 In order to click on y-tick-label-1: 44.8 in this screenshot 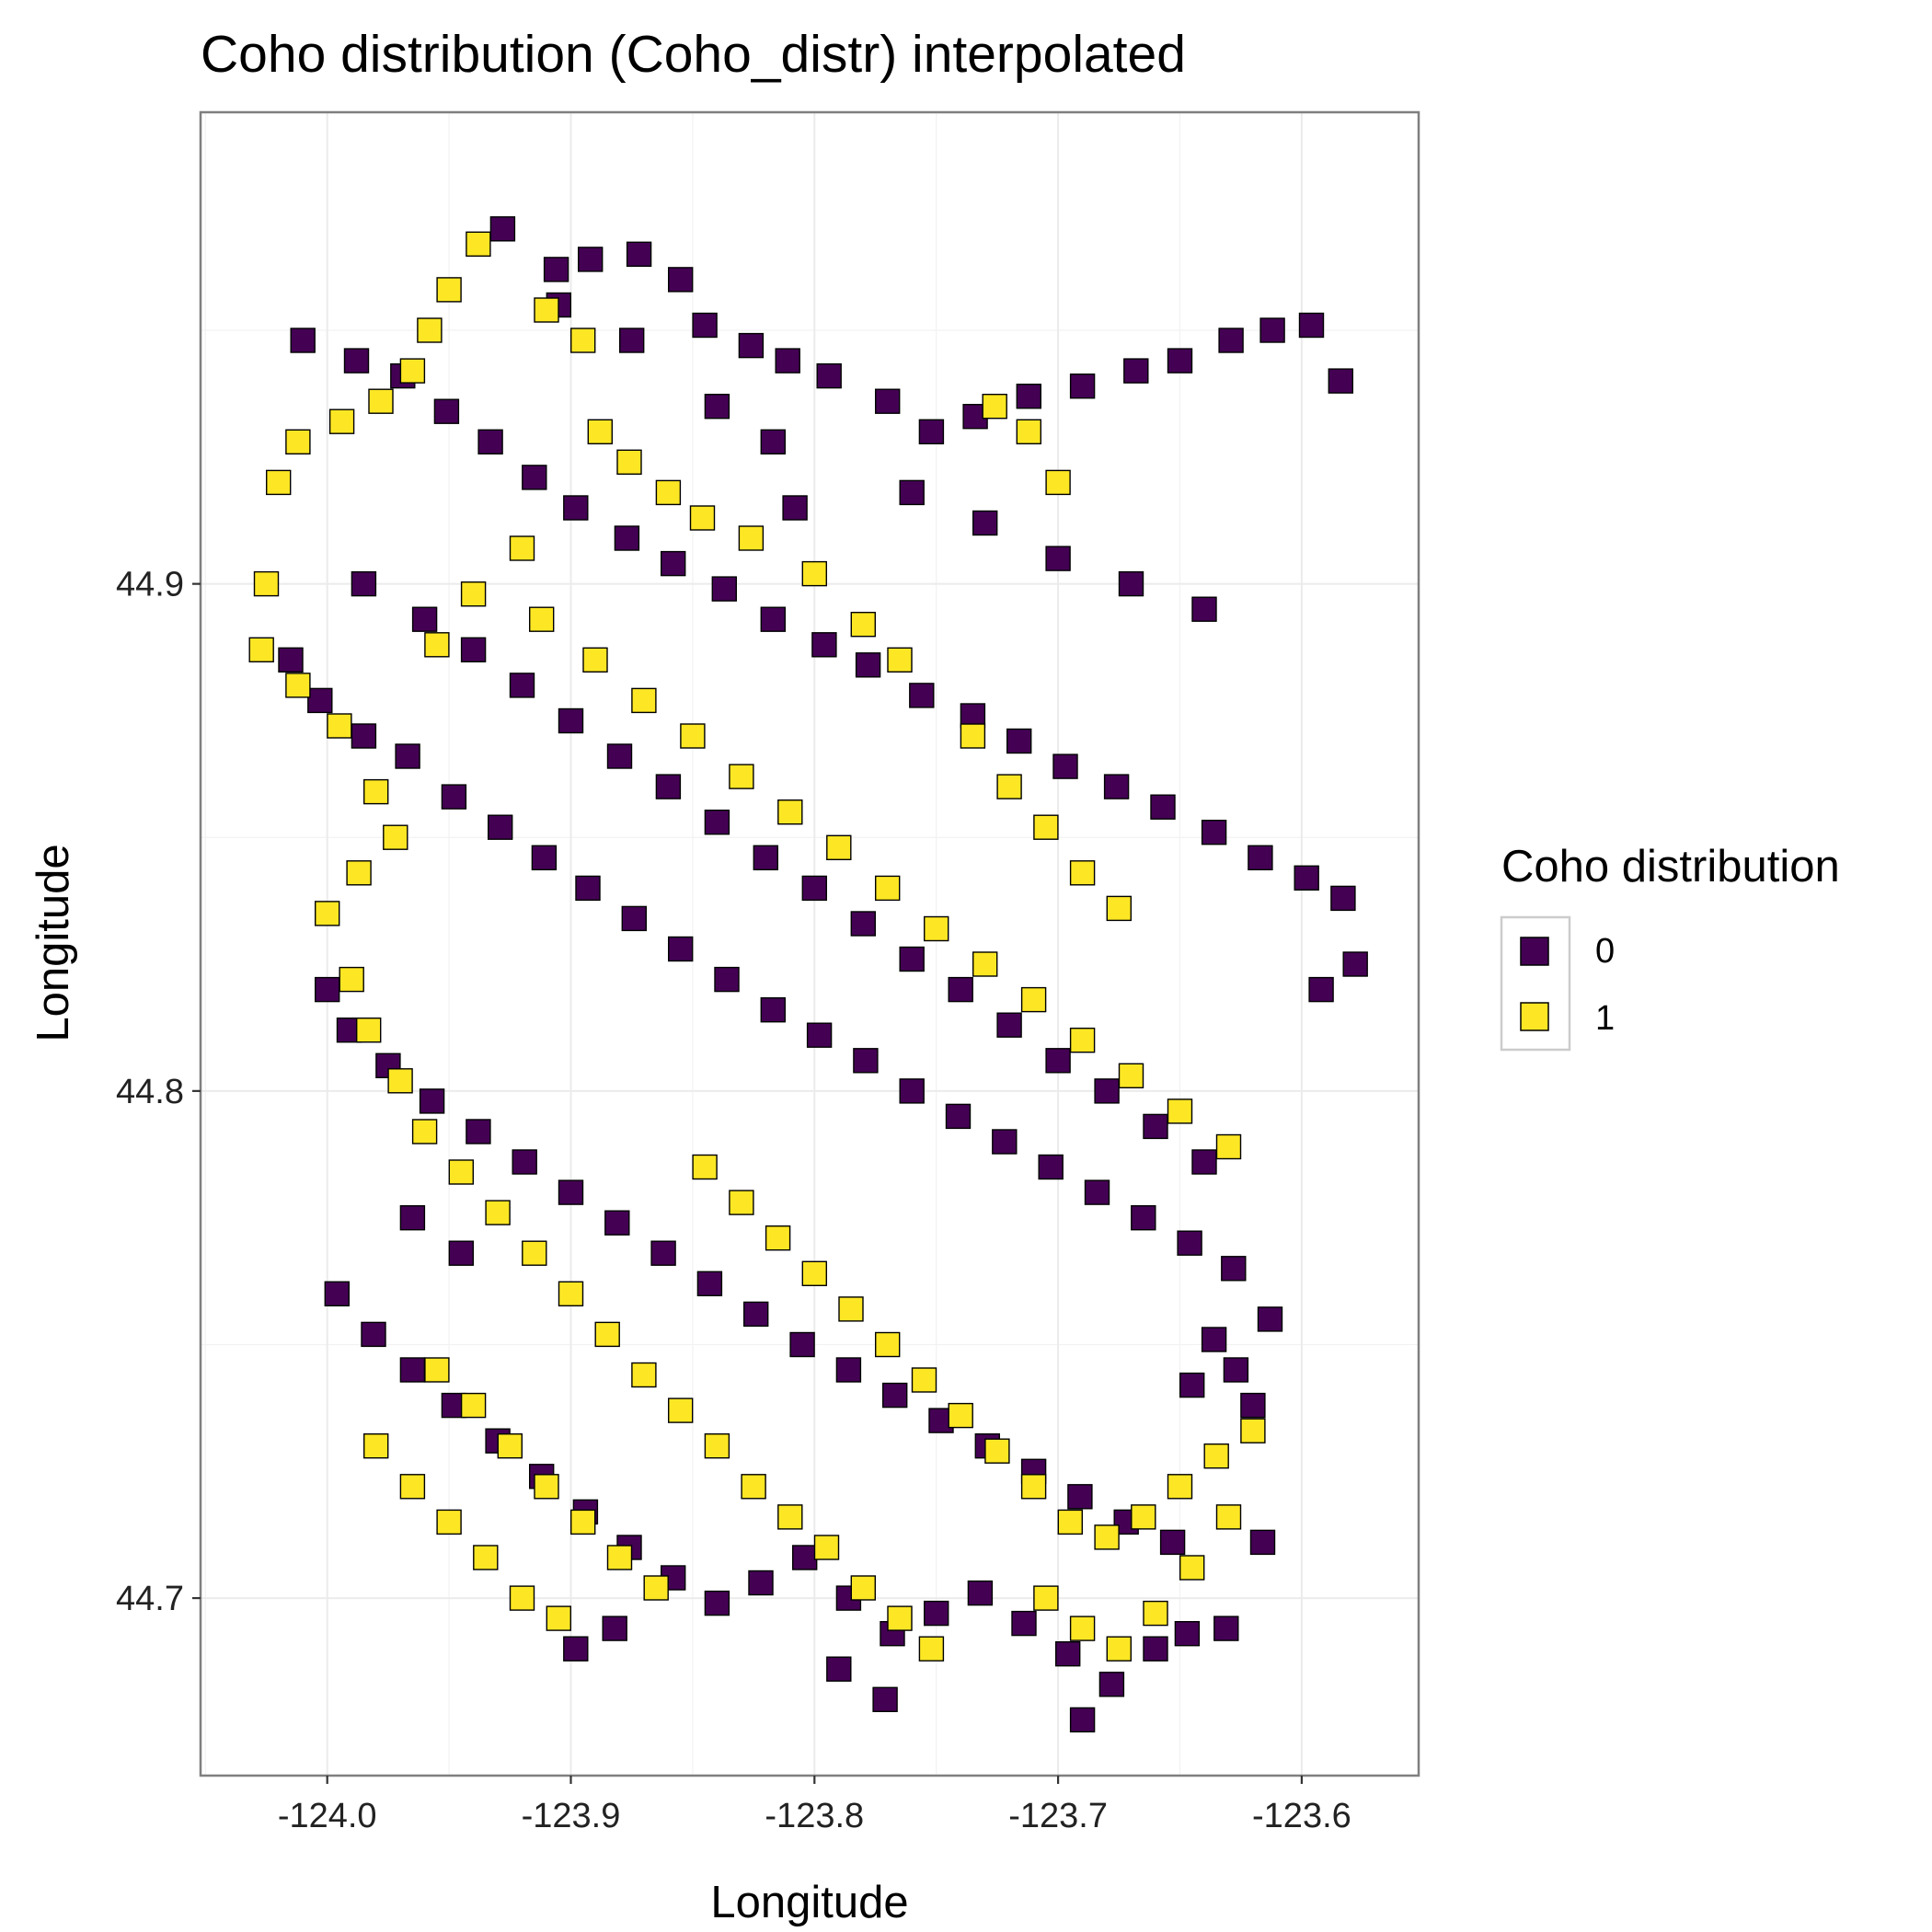, I will do `click(150, 1092)`.